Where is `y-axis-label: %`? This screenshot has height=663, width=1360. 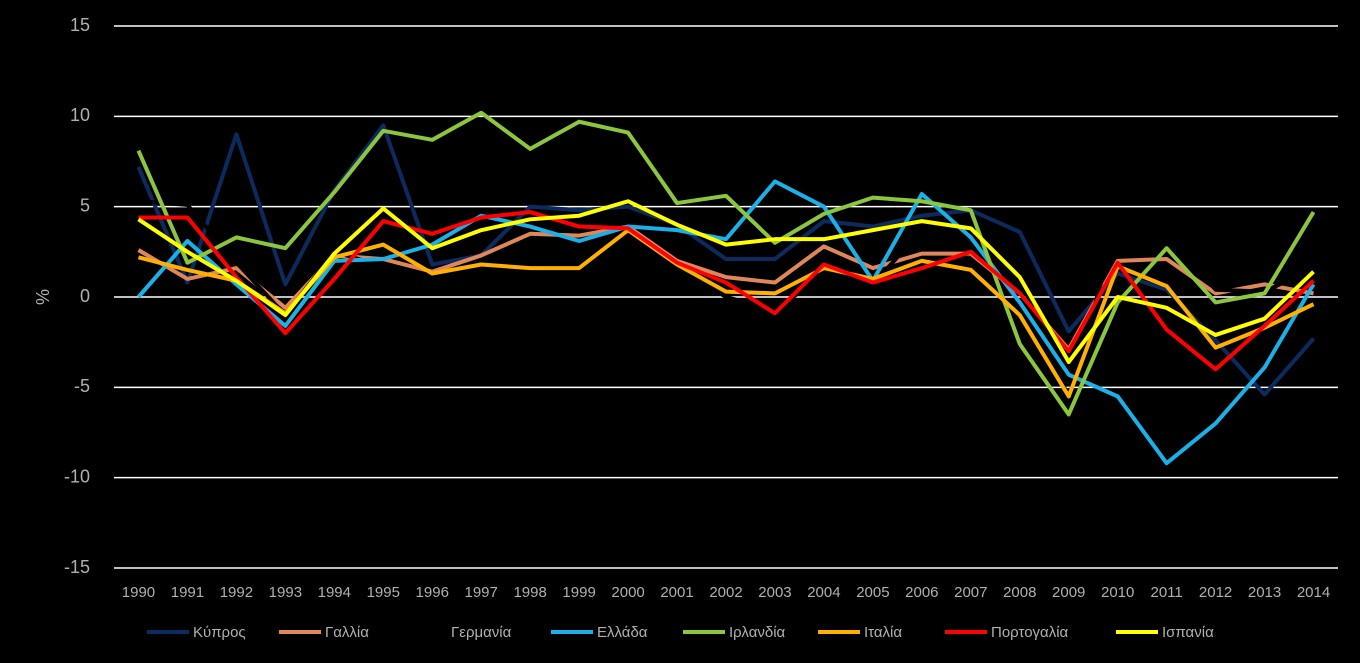 y-axis-label: % is located at coordinates (43, 297).